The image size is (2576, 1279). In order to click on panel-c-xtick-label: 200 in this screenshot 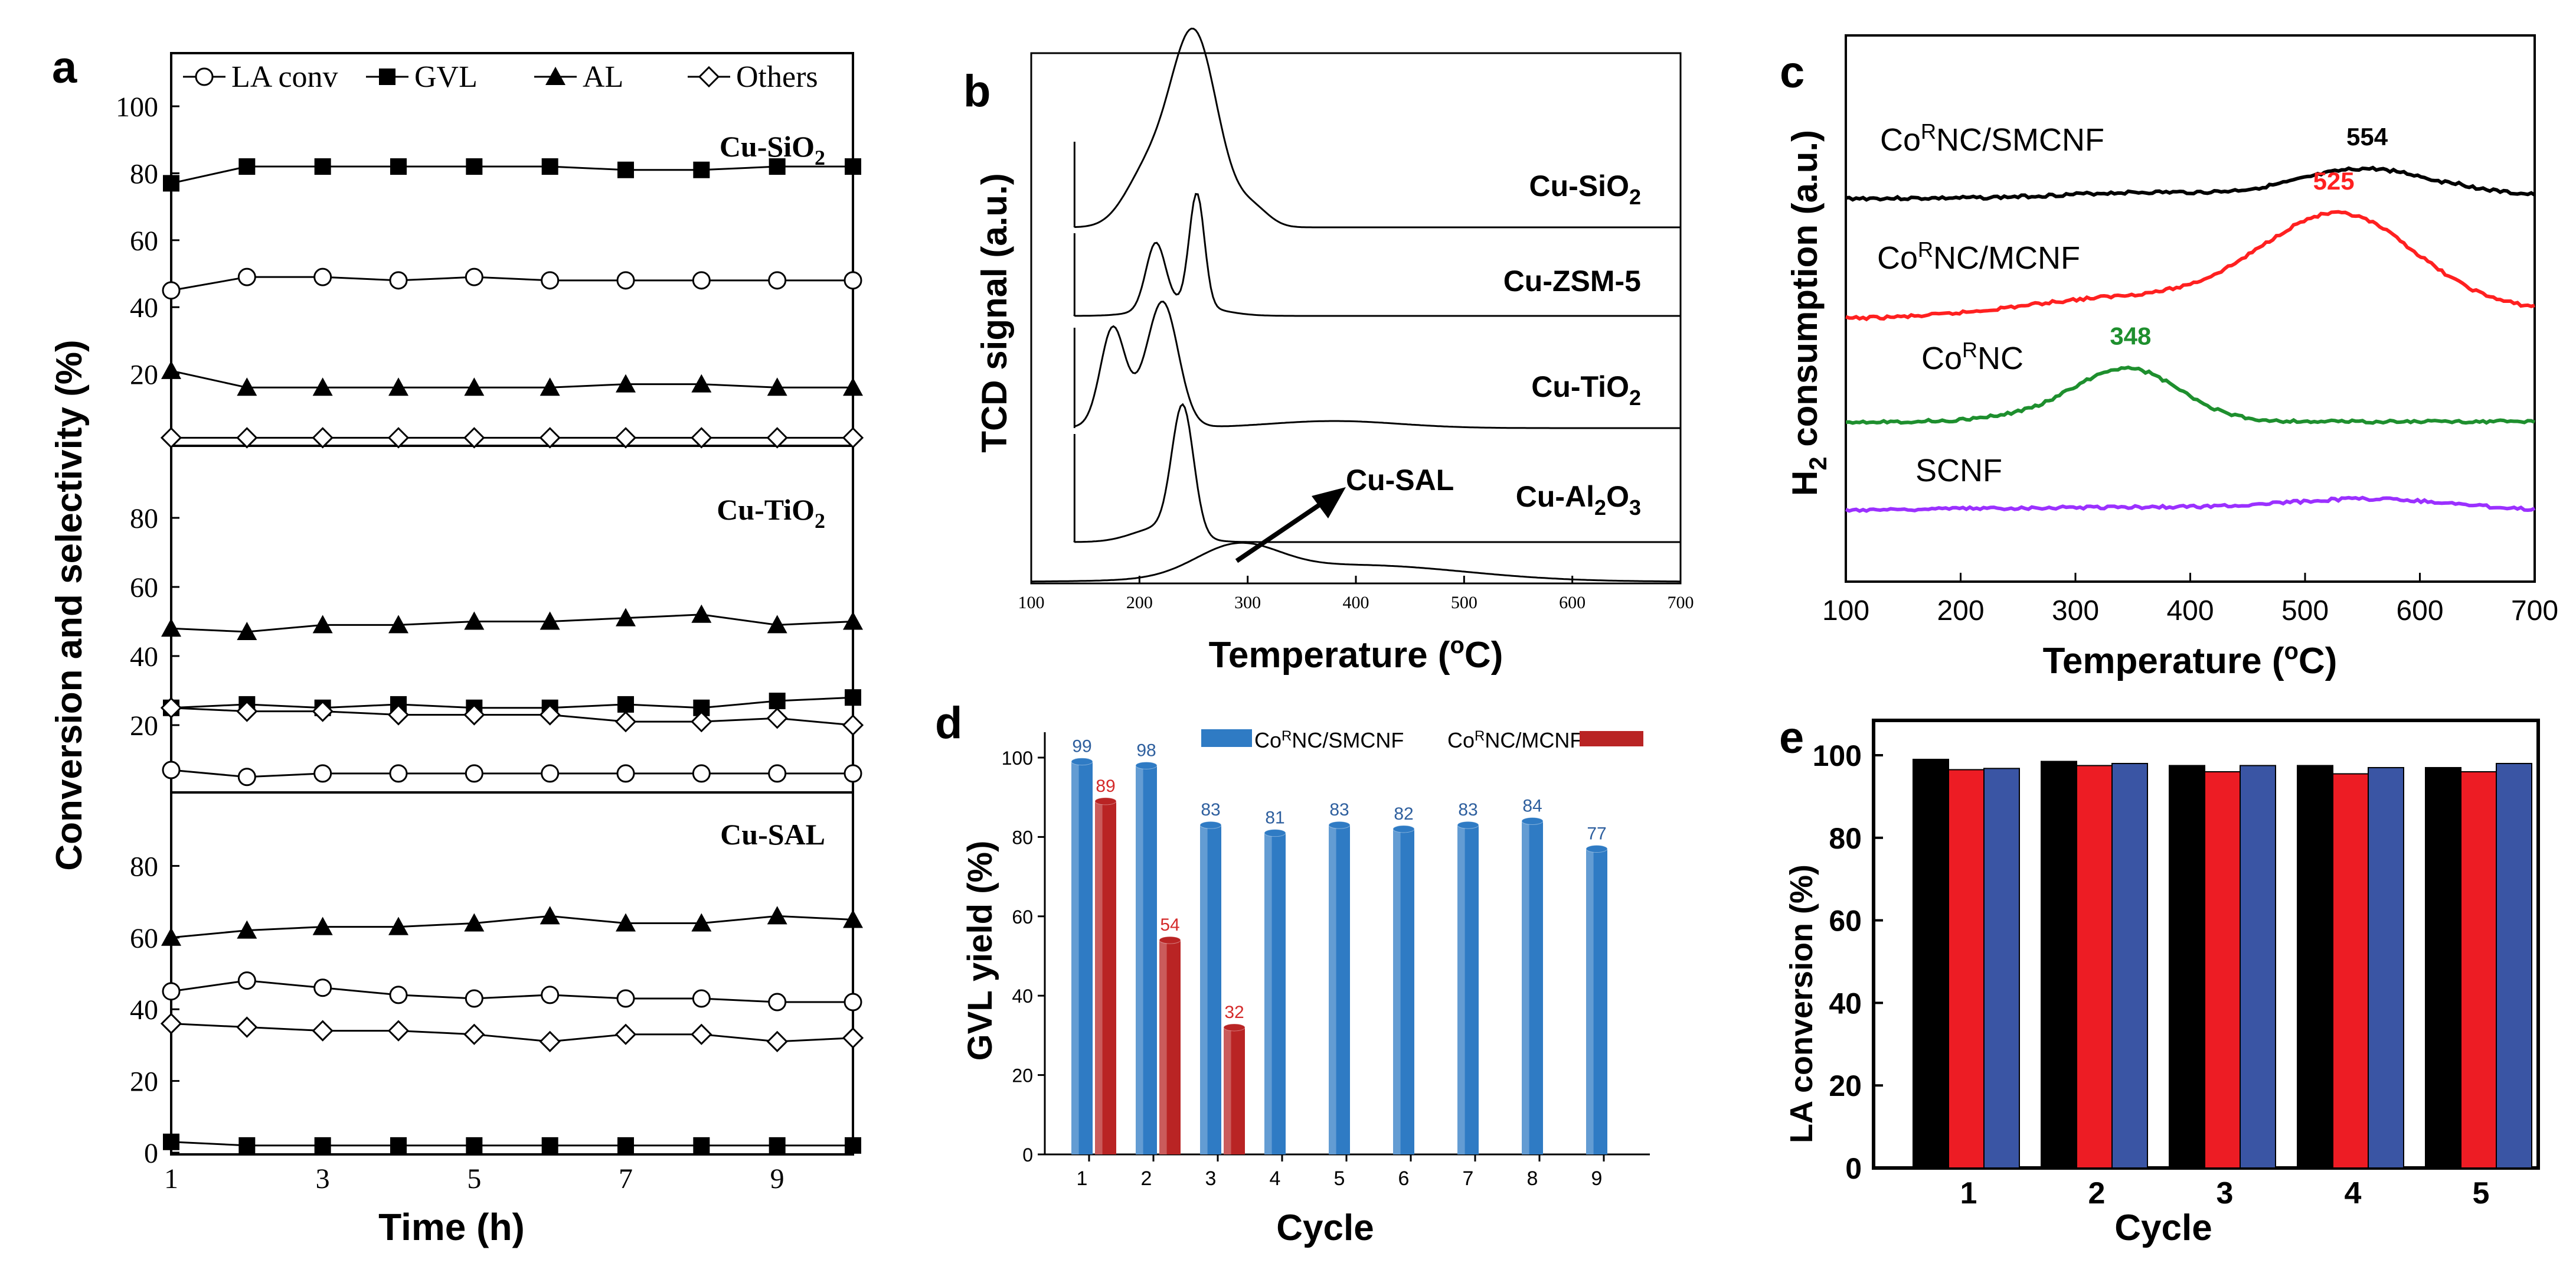, I will do `click(1960, 611)`.